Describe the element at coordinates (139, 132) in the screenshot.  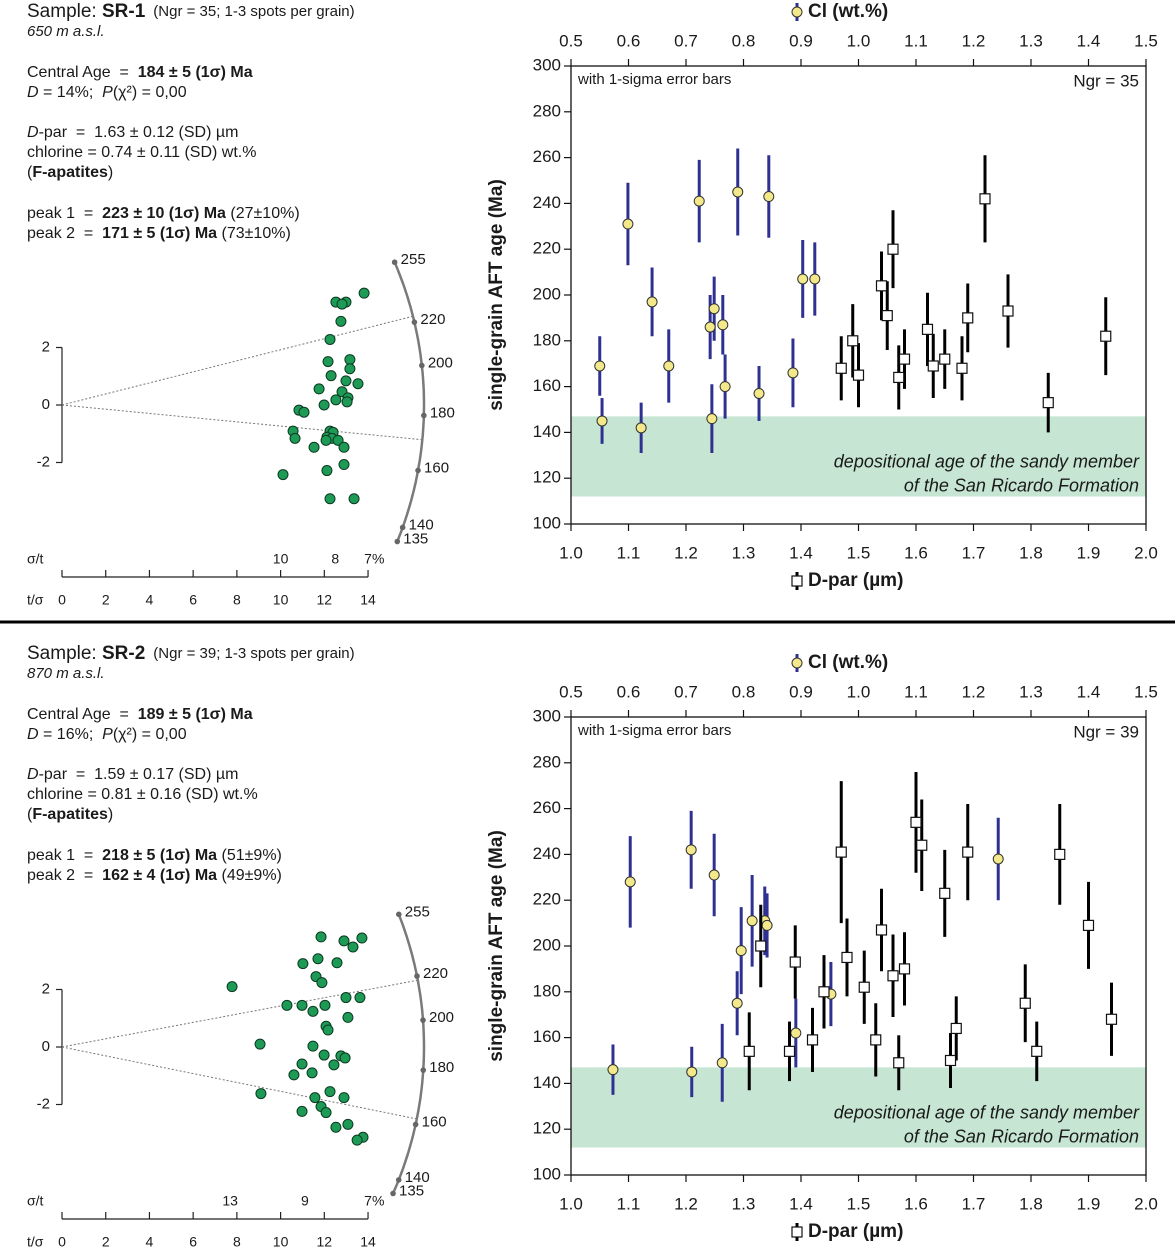
I see `text-run: -par = 1.63 ± 0.12 (SD) µm` at that location.